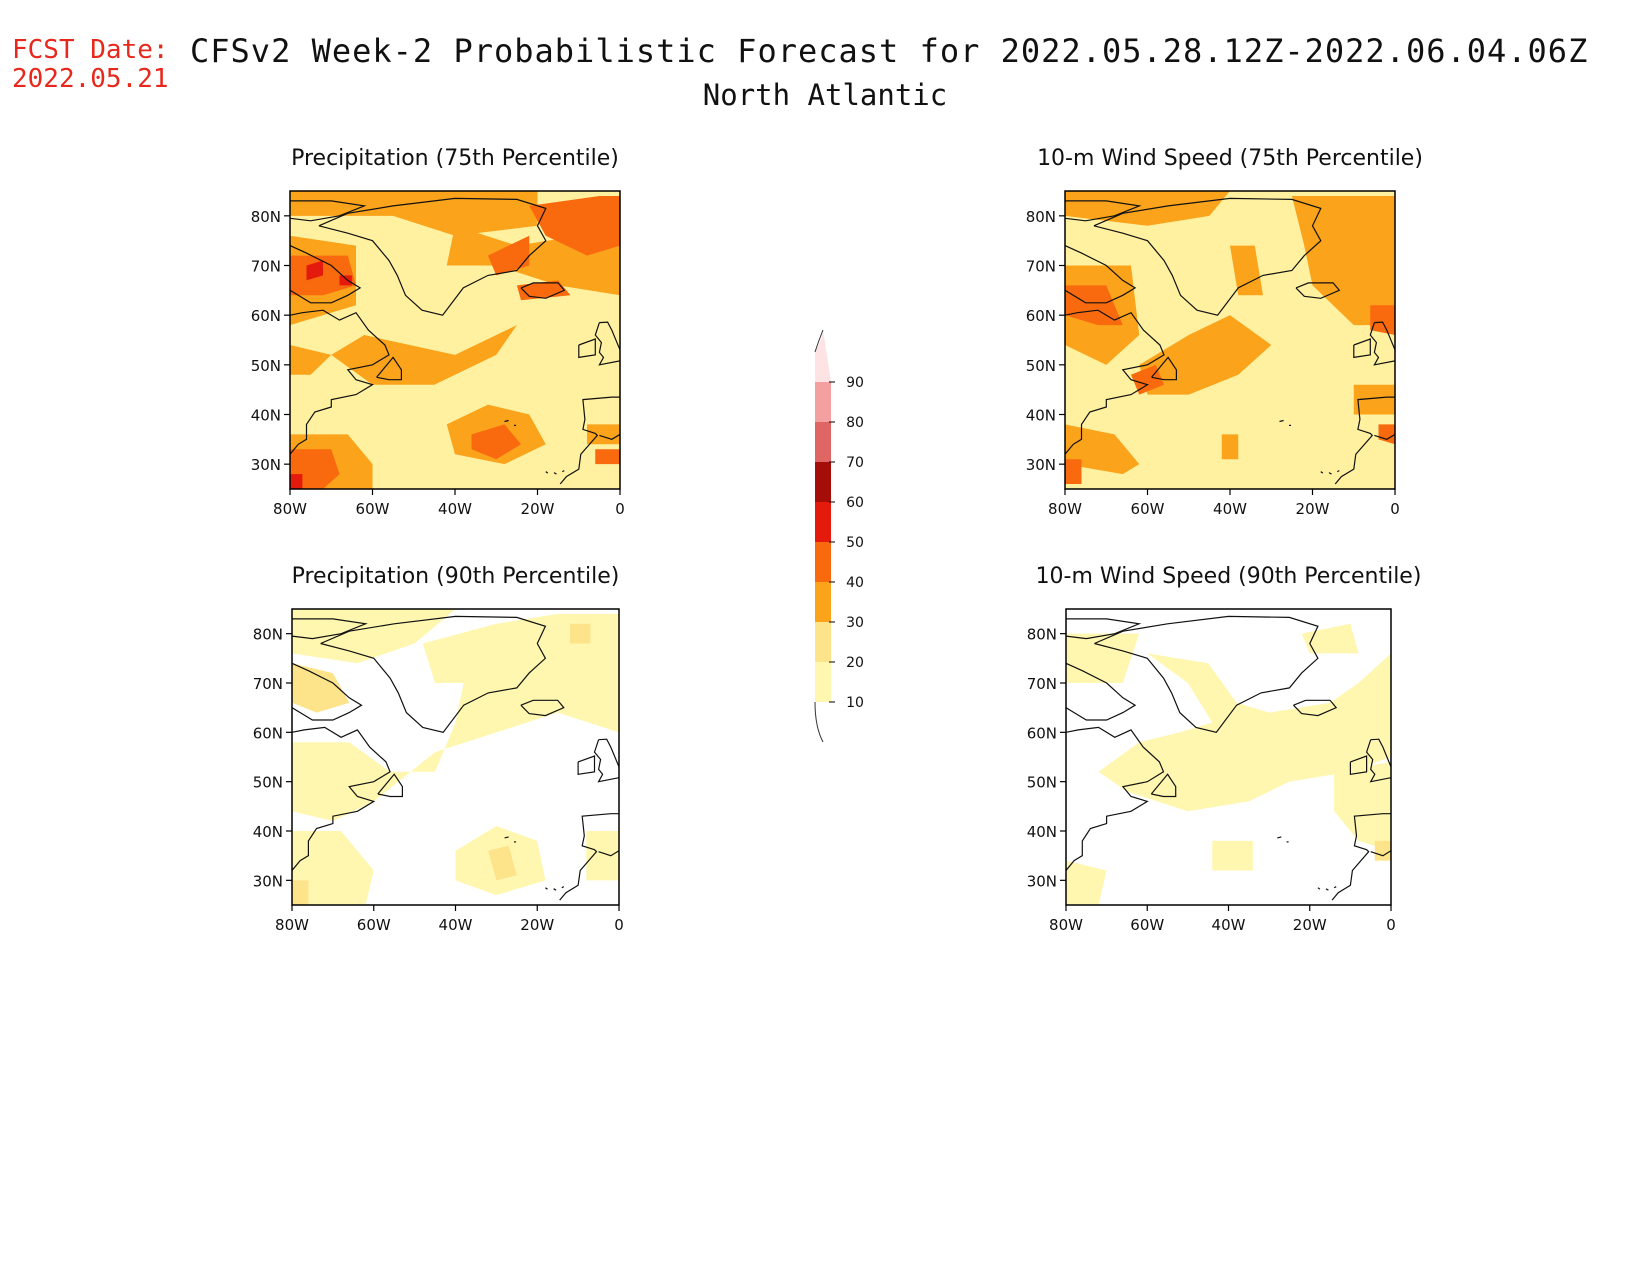 The width and height of the screenshot is (1650, 1275). I want to click on panel-title: Precipitation (90th Percentile), so click(456, 576).